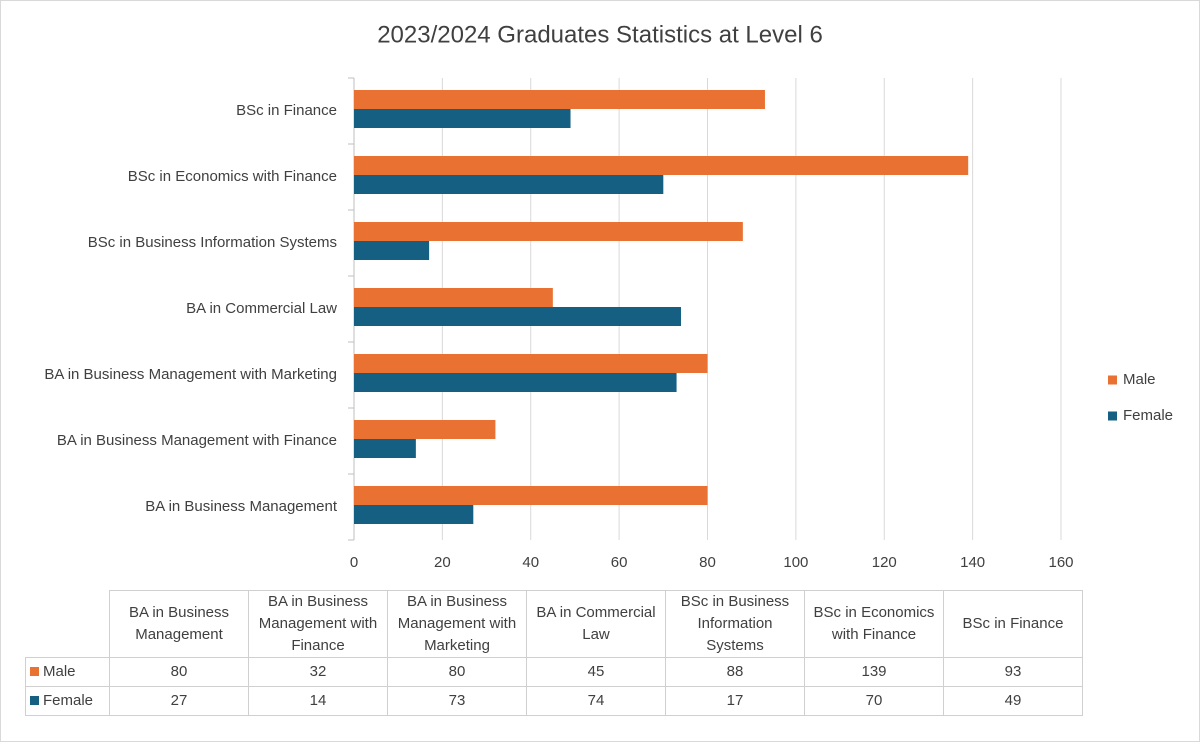  I want to click on x-tick-label: 0, so click(354, 562).